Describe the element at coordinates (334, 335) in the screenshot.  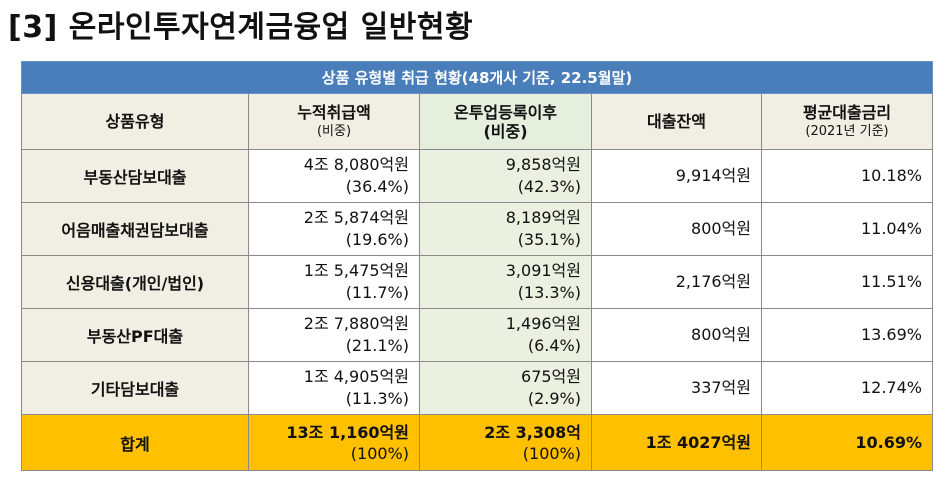
I see `row-cumulative: 2조 7,880억원 (21.1%)` at that location.